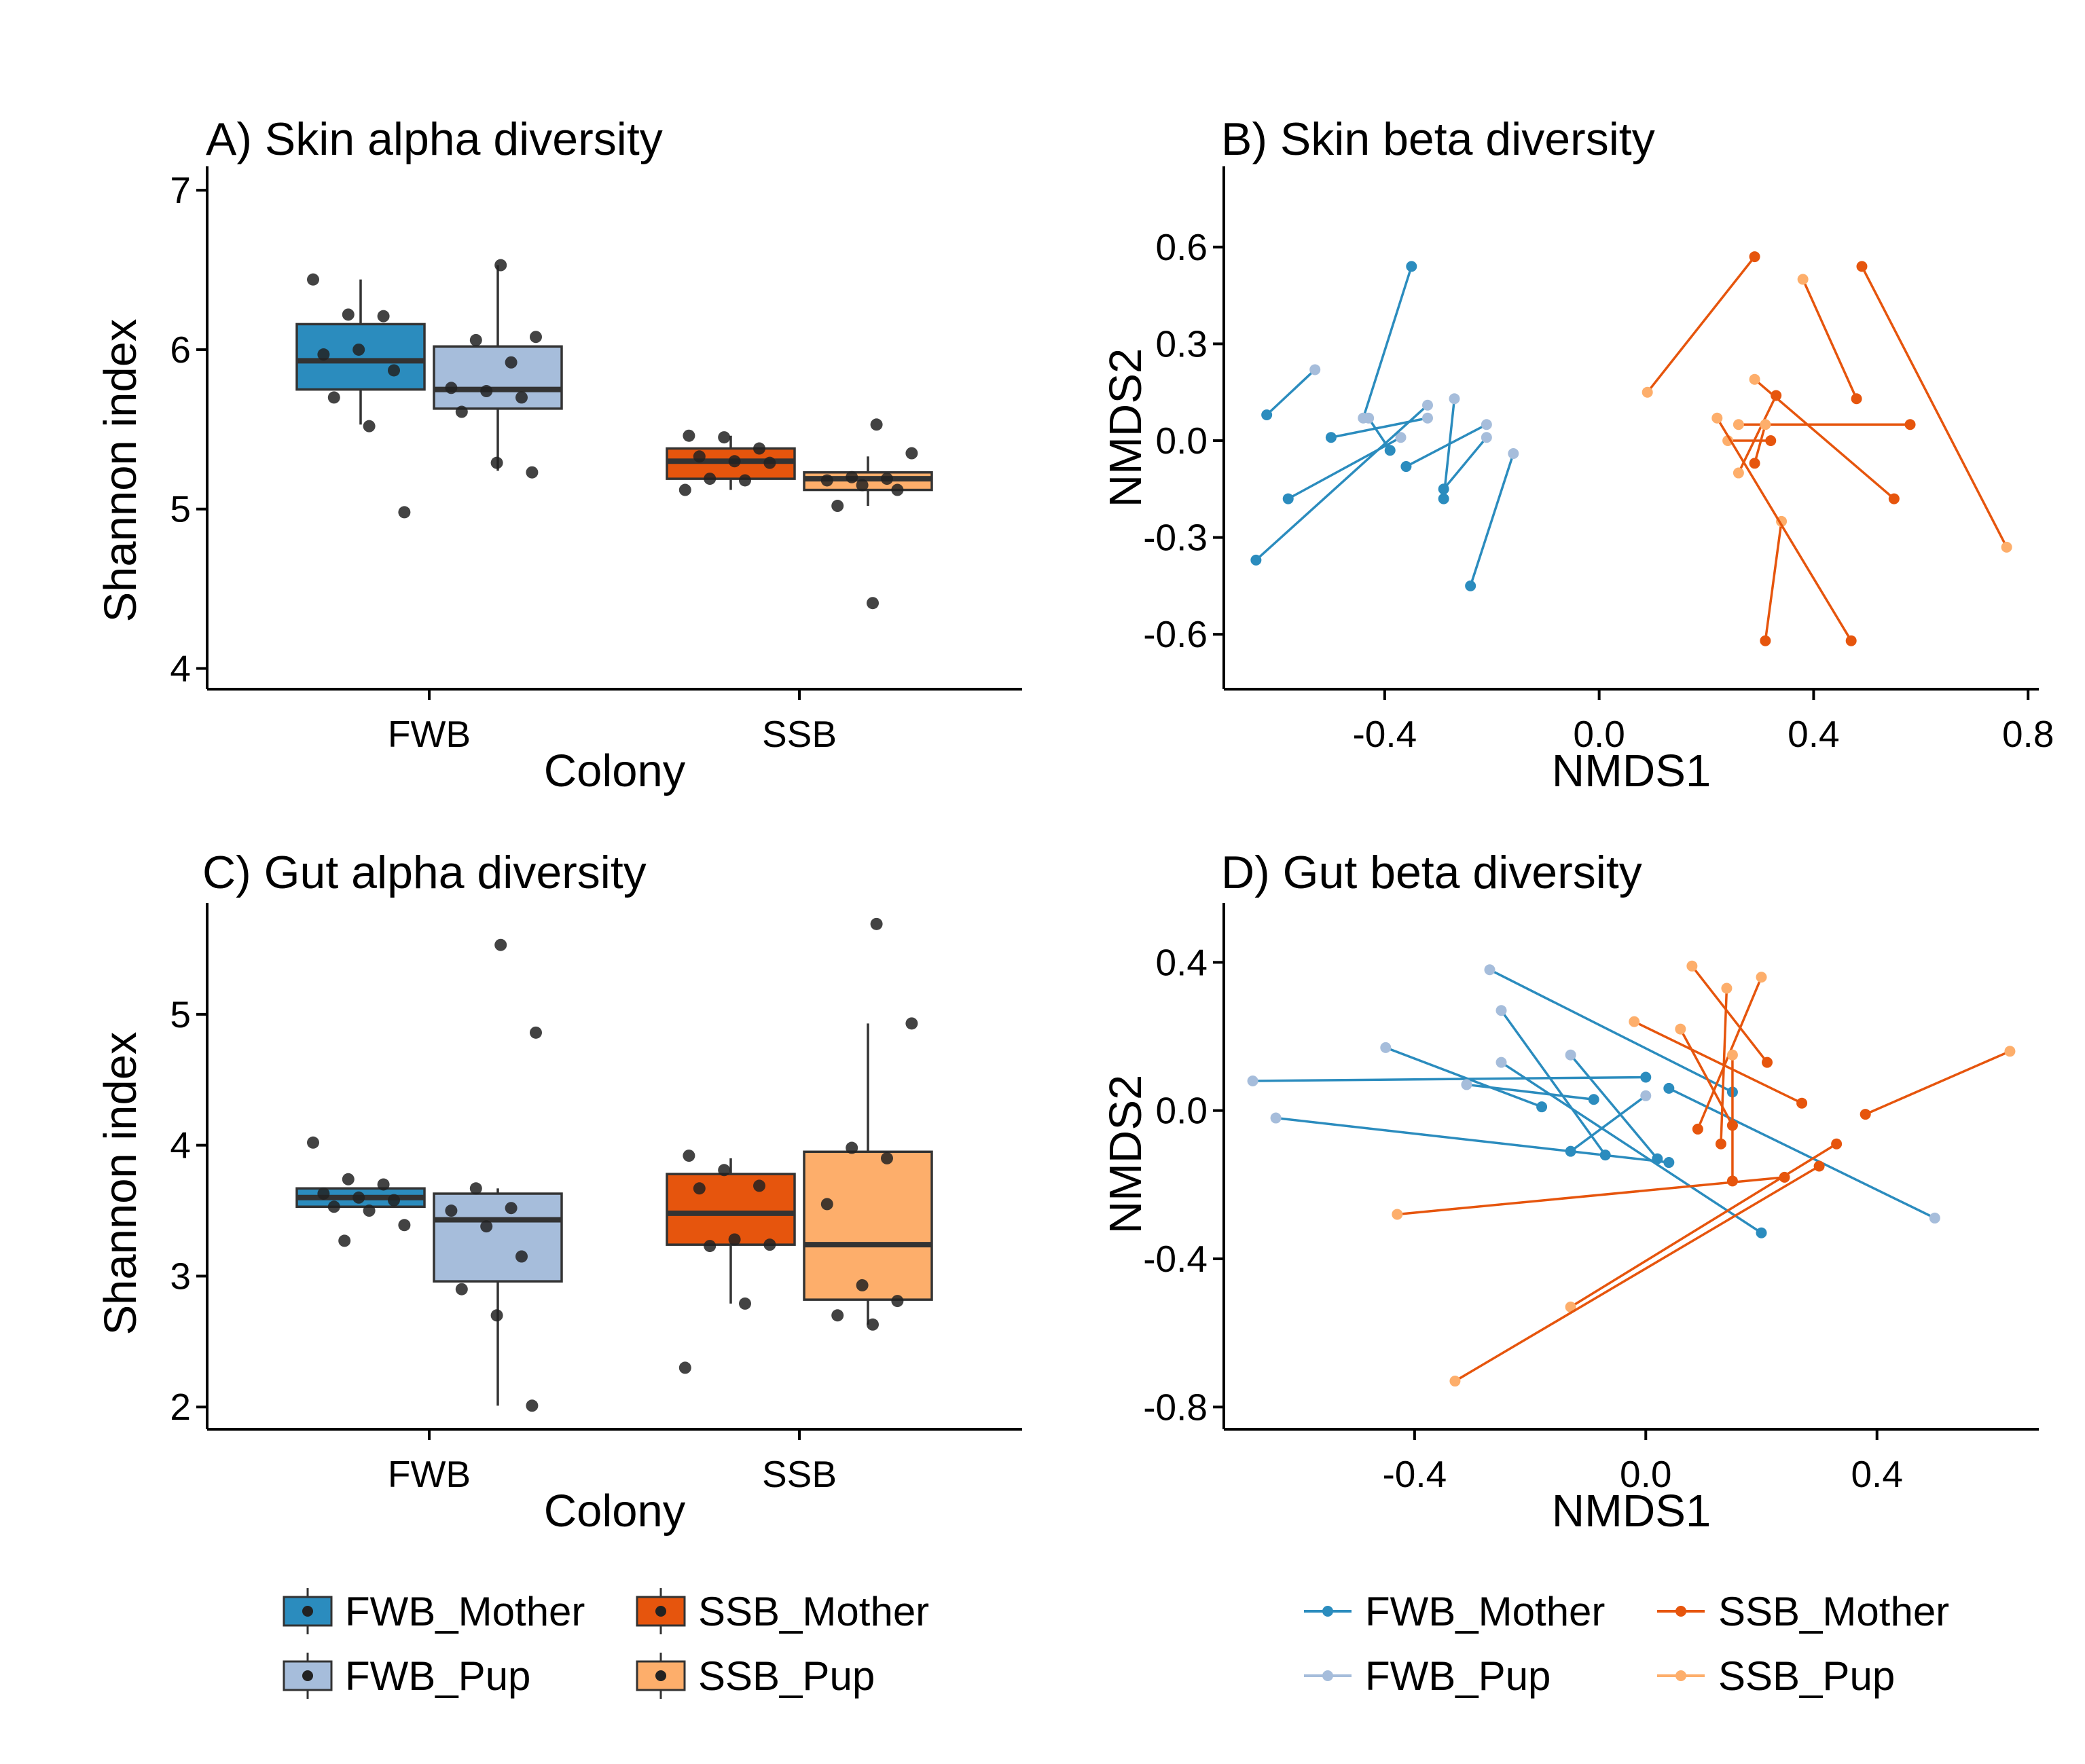 Image resolution: width=2085 pixels, height=1764 pixels. I want to click on y-tick-label: 5, so click(180, 509).